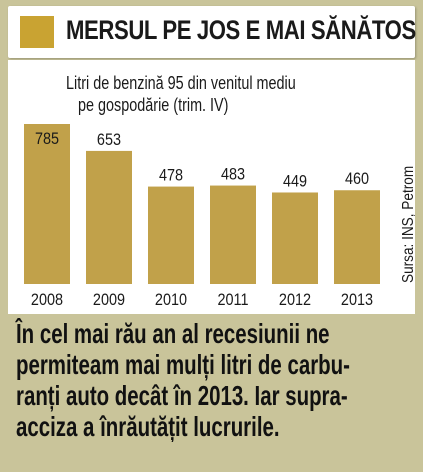 Image resolution: width=423 pixels, height=472 pixels. I want to click on bar-2008, so click(47, 204).